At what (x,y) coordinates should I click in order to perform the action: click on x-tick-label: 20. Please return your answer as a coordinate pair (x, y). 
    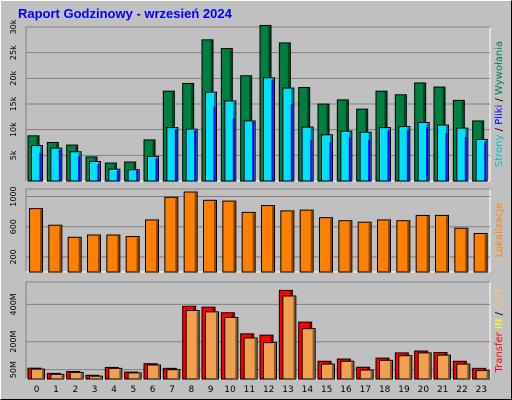
    Looking at the image, I should click on (424, 390).